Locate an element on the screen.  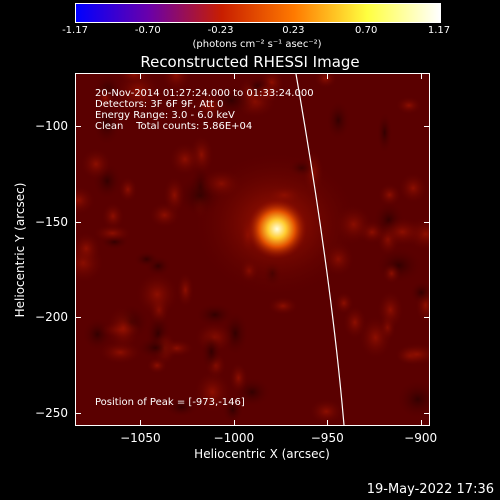
datestamp: 19-May-2022 17:36 is located at coordinates (430, 489).